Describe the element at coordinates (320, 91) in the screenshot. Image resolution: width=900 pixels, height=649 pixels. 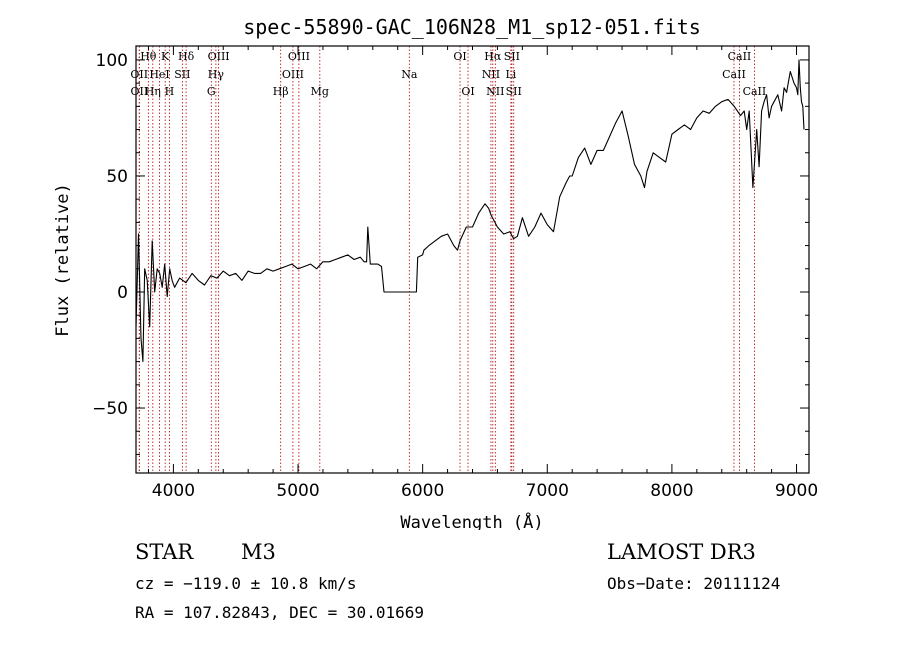
I see `line-label-mg: Mg` at that location.